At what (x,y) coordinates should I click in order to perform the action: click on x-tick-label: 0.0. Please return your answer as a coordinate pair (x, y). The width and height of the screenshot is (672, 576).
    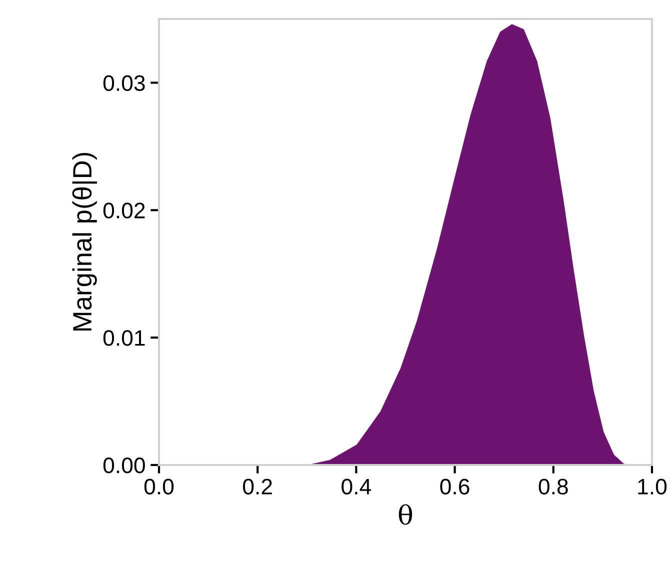
    Looking at the image, I should click on (159, 486).